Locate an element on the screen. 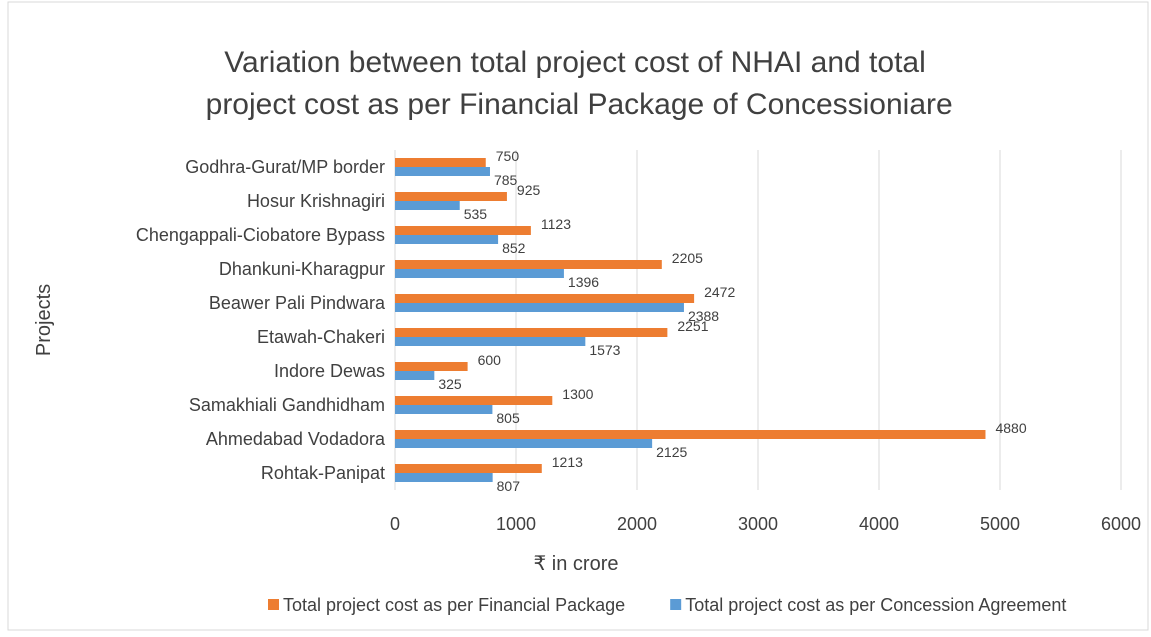 This screenshot has height=637, width=1151. y-tick-label: Hosur Krishnagiri is located at coordinates (316, 201).